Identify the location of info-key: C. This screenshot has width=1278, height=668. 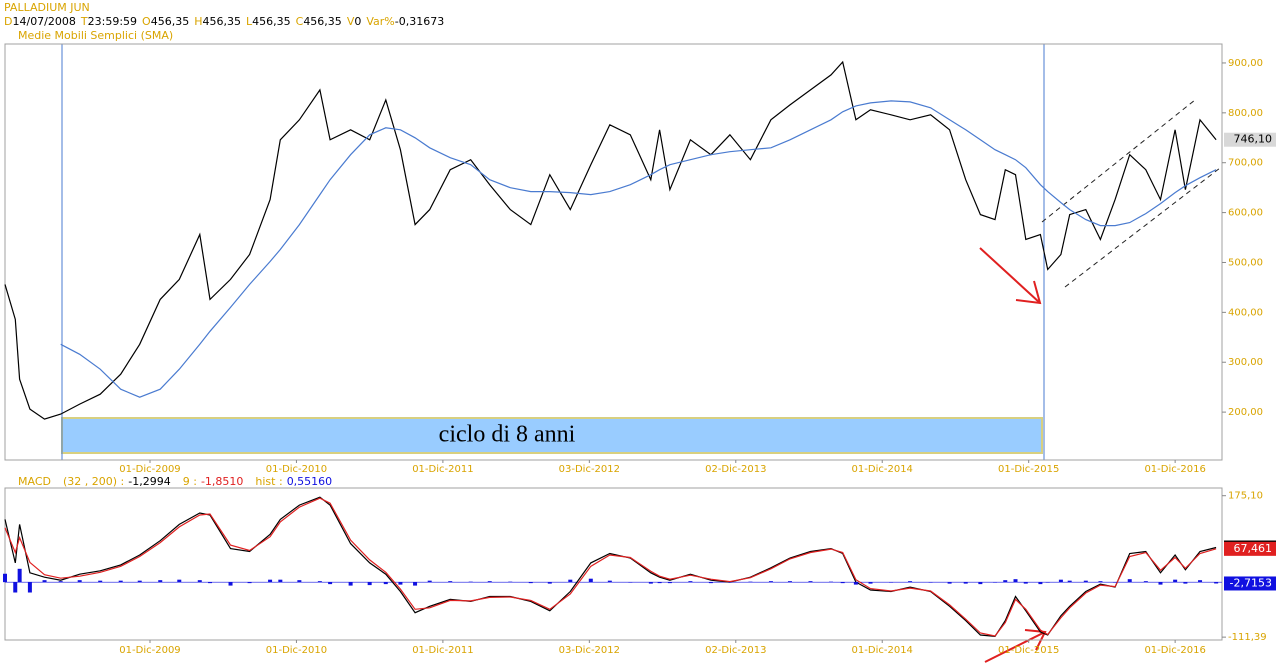
(300, 21).